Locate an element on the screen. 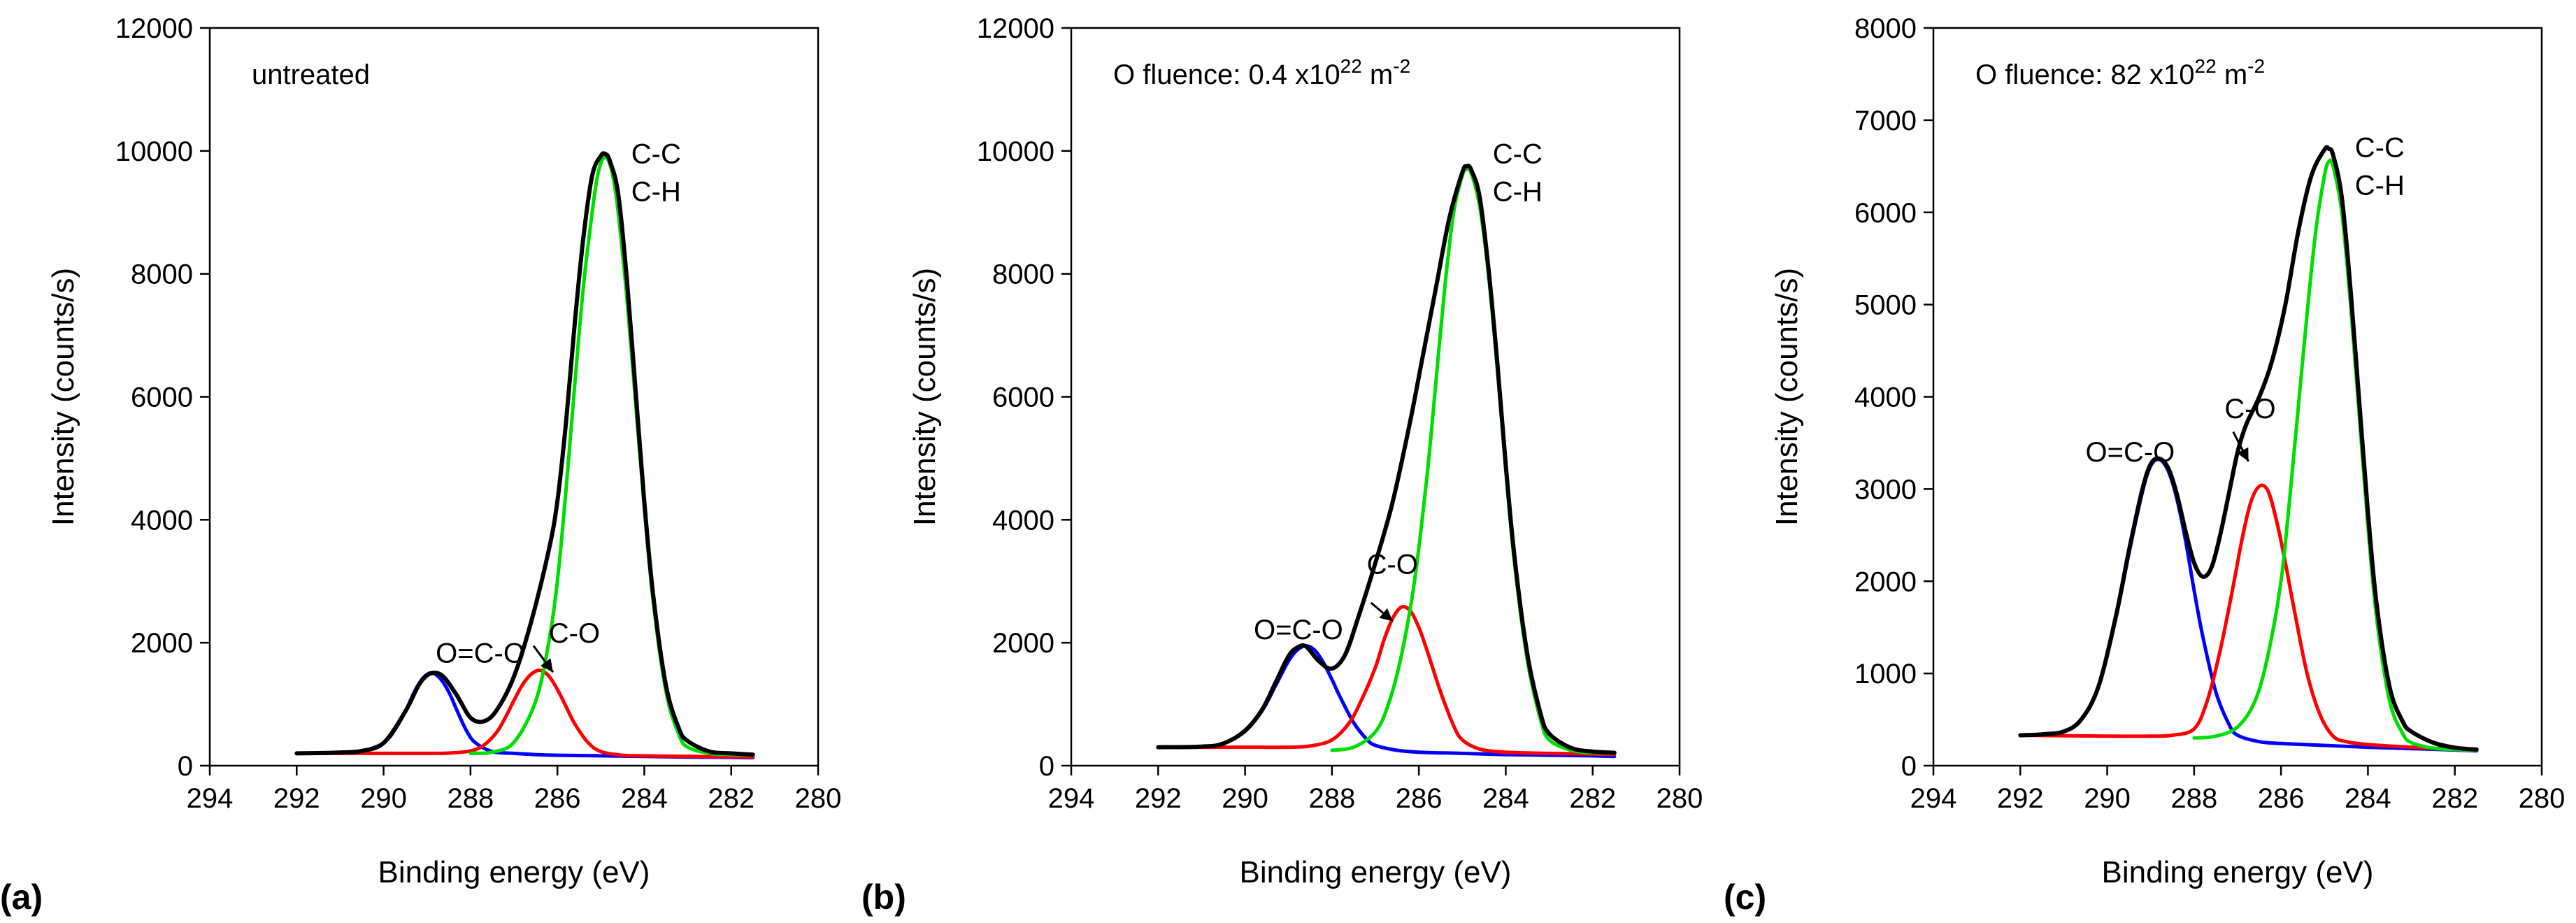  fluence-annotation: untreated is located at coordinates (311, 74).